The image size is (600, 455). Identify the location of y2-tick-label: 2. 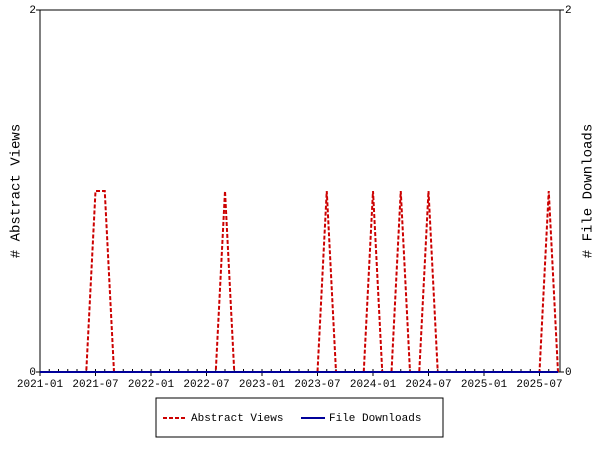
(568, 11).